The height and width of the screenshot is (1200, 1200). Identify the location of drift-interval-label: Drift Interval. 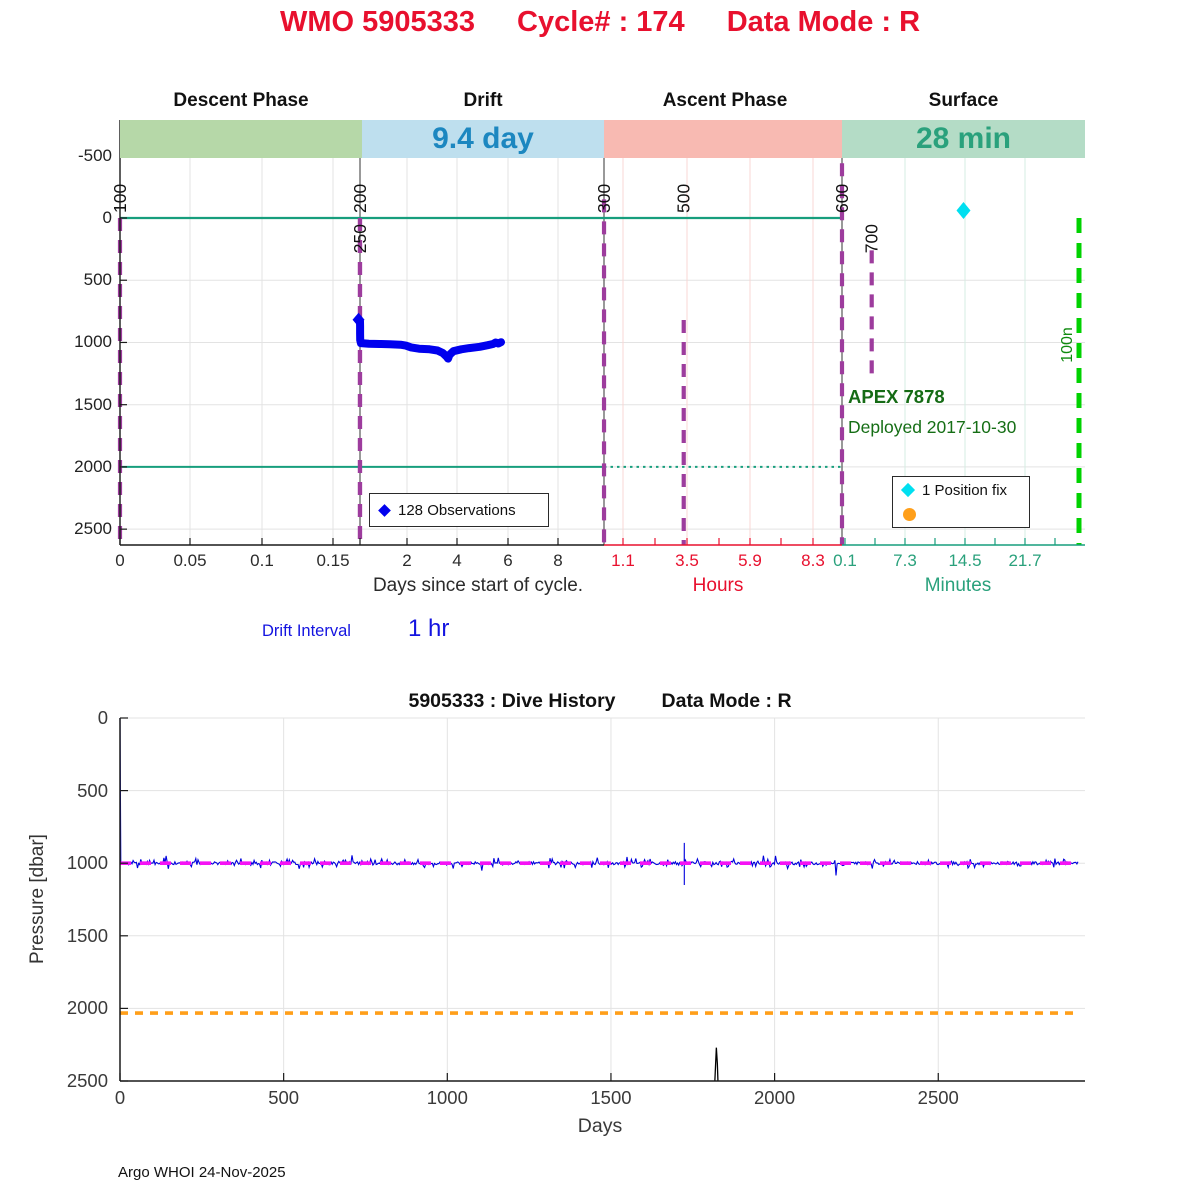
(306, 631).